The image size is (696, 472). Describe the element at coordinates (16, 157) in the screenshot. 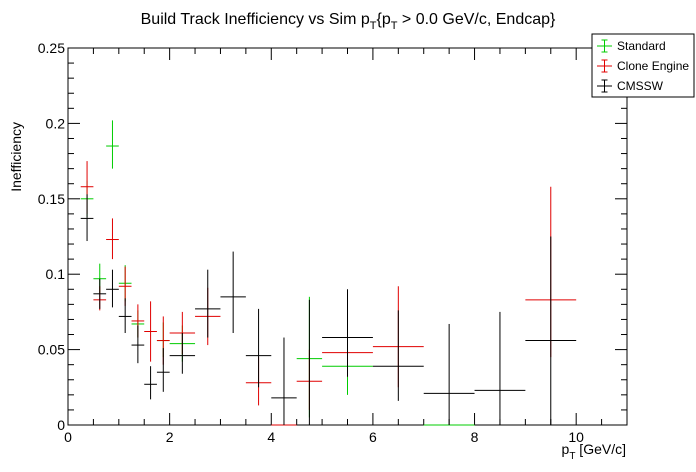

I see `y-axis-title: Inefficiency` at that location.